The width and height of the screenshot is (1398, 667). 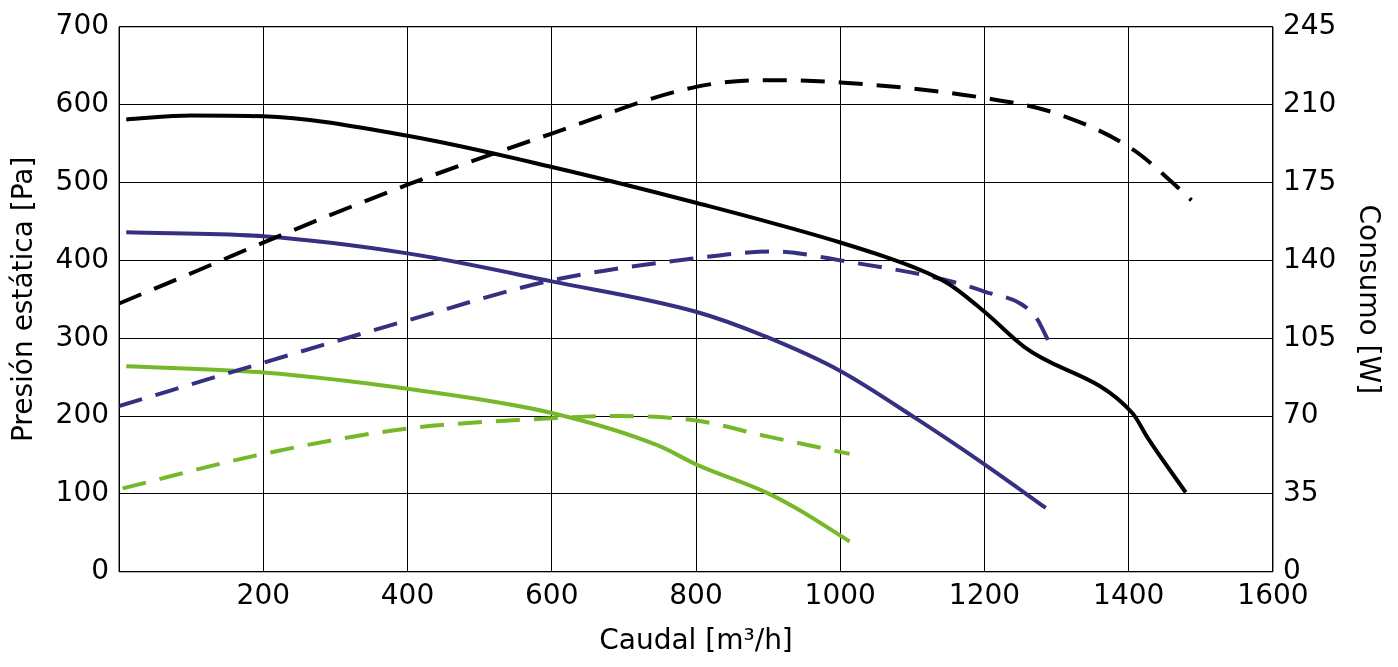 What do you see at coordinates (82, 25) in the screenshot?
I see `y-tick-label: 700` at bounding box center [82, 25].